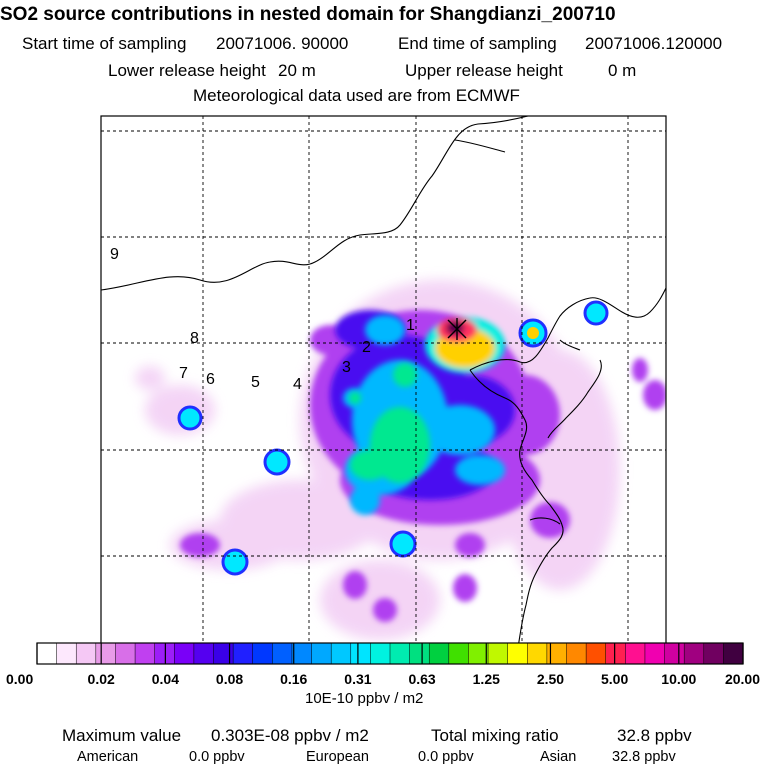 Image resolution: width=768 pixels, height=768 pixels. Describe the element at coordinates (654, 735) in the screenshot. I see `total-mixing-value: 32.8 ppbv` at that location.